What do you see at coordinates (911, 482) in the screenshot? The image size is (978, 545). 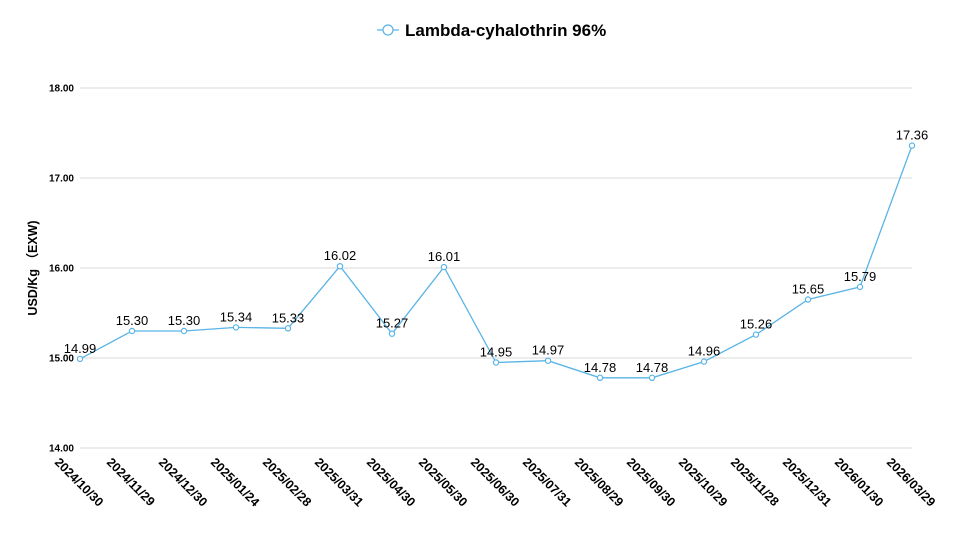 I see `x-tick-label: 2026/03/29` at bounding box center [911, 482].